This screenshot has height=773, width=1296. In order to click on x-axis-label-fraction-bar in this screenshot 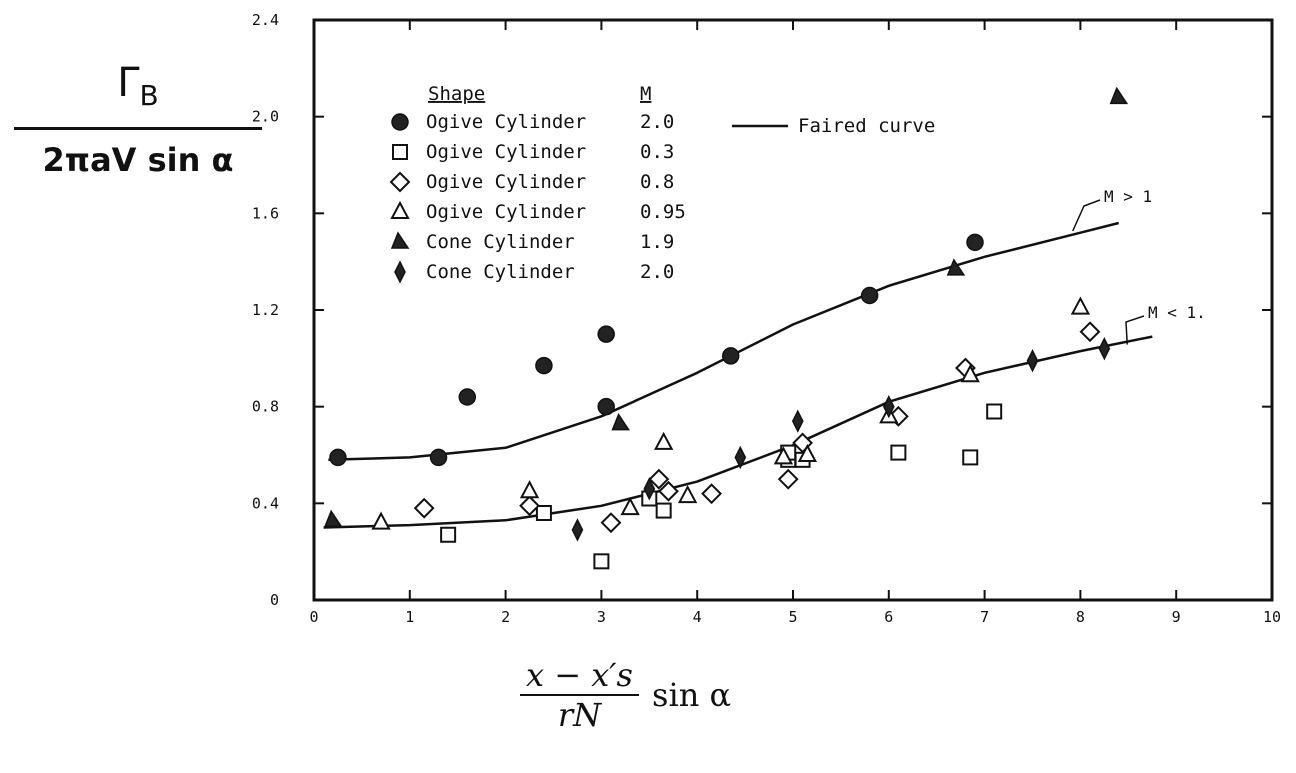, I will do `click(579, 695)`.